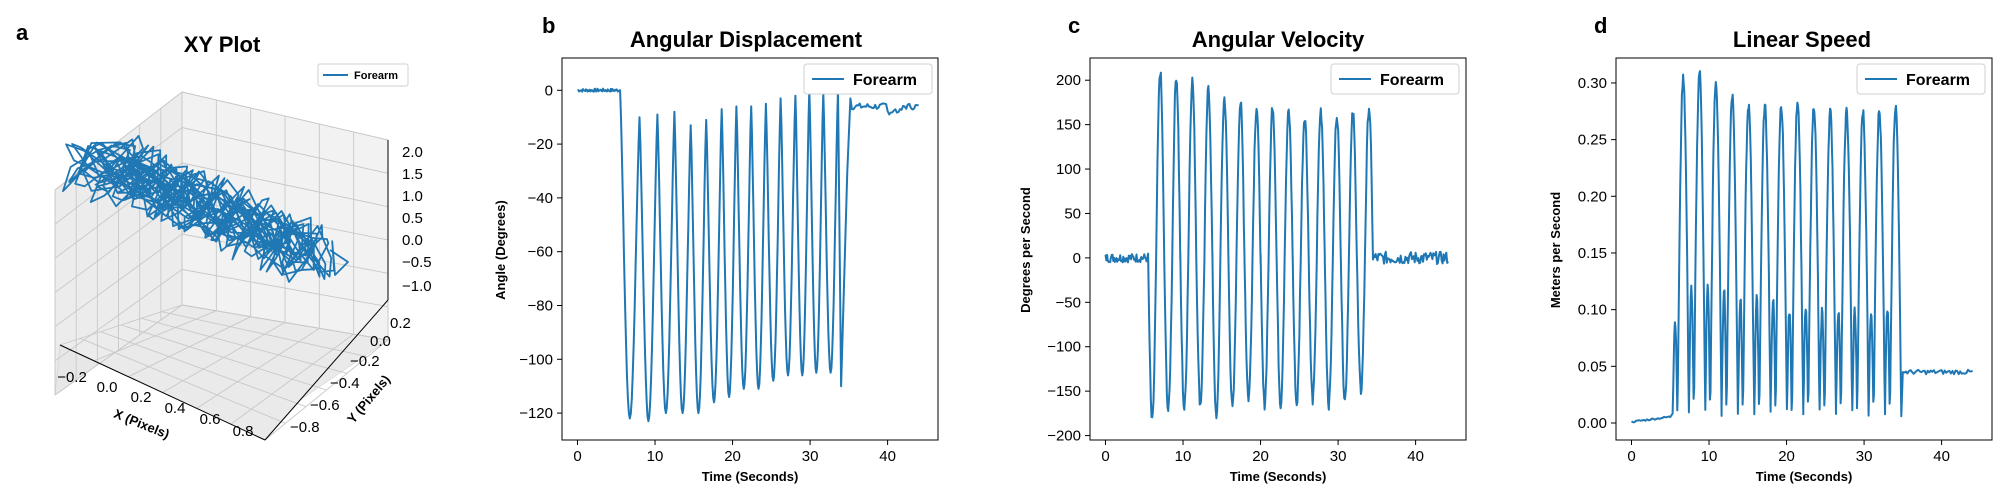 Image resolution: width=2000 pixels, height=500 pixels. I want to click on y-tick-label: −40, so click(540, 198).